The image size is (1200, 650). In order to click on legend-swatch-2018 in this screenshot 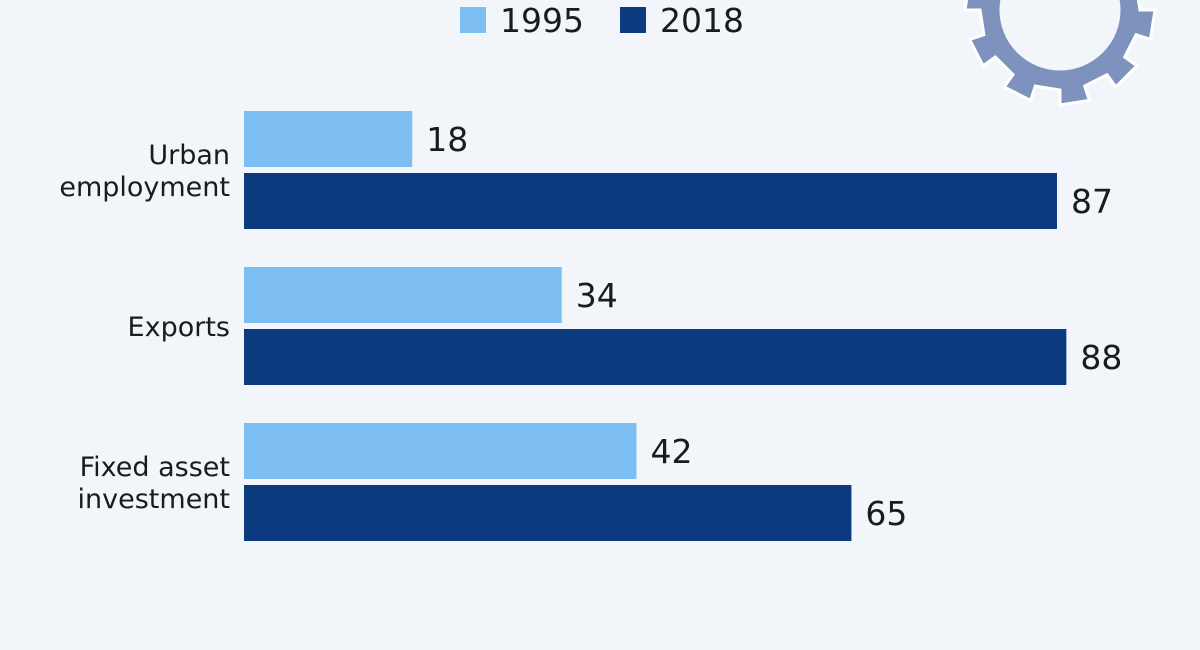, I will do `click(632, 20)`.